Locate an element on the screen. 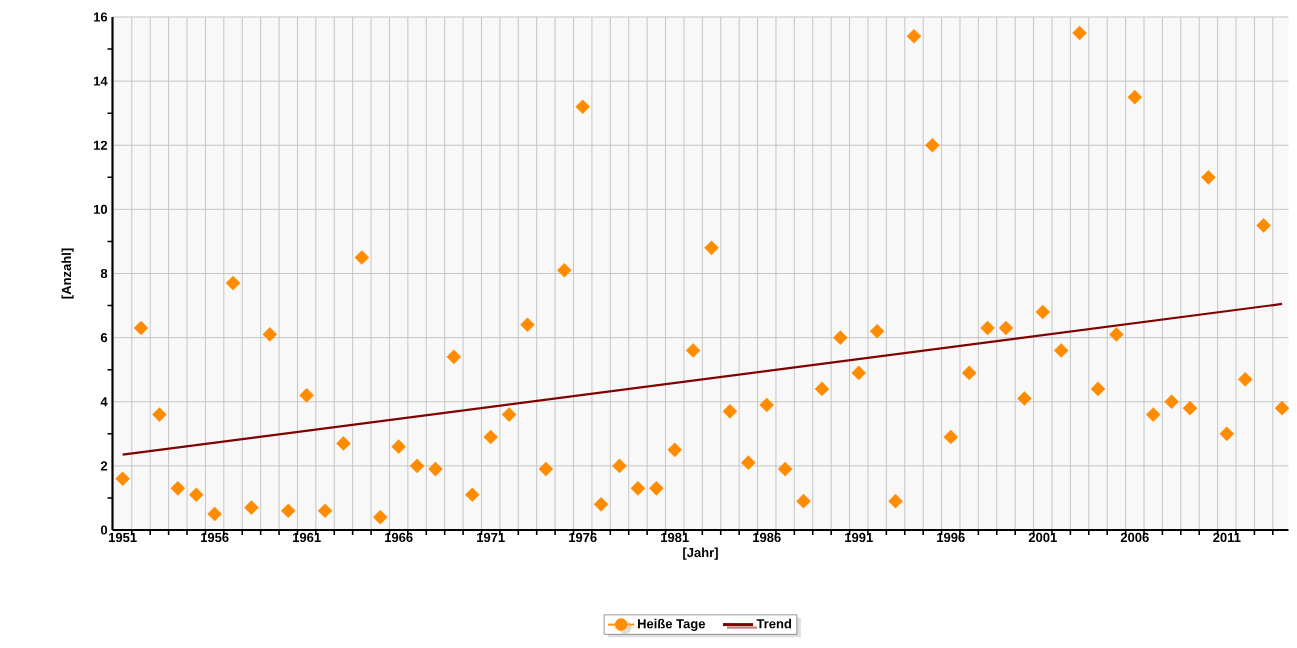 The image size is (1297, 648). x-tick-label: 1981 is located at coordinates (675, 537).